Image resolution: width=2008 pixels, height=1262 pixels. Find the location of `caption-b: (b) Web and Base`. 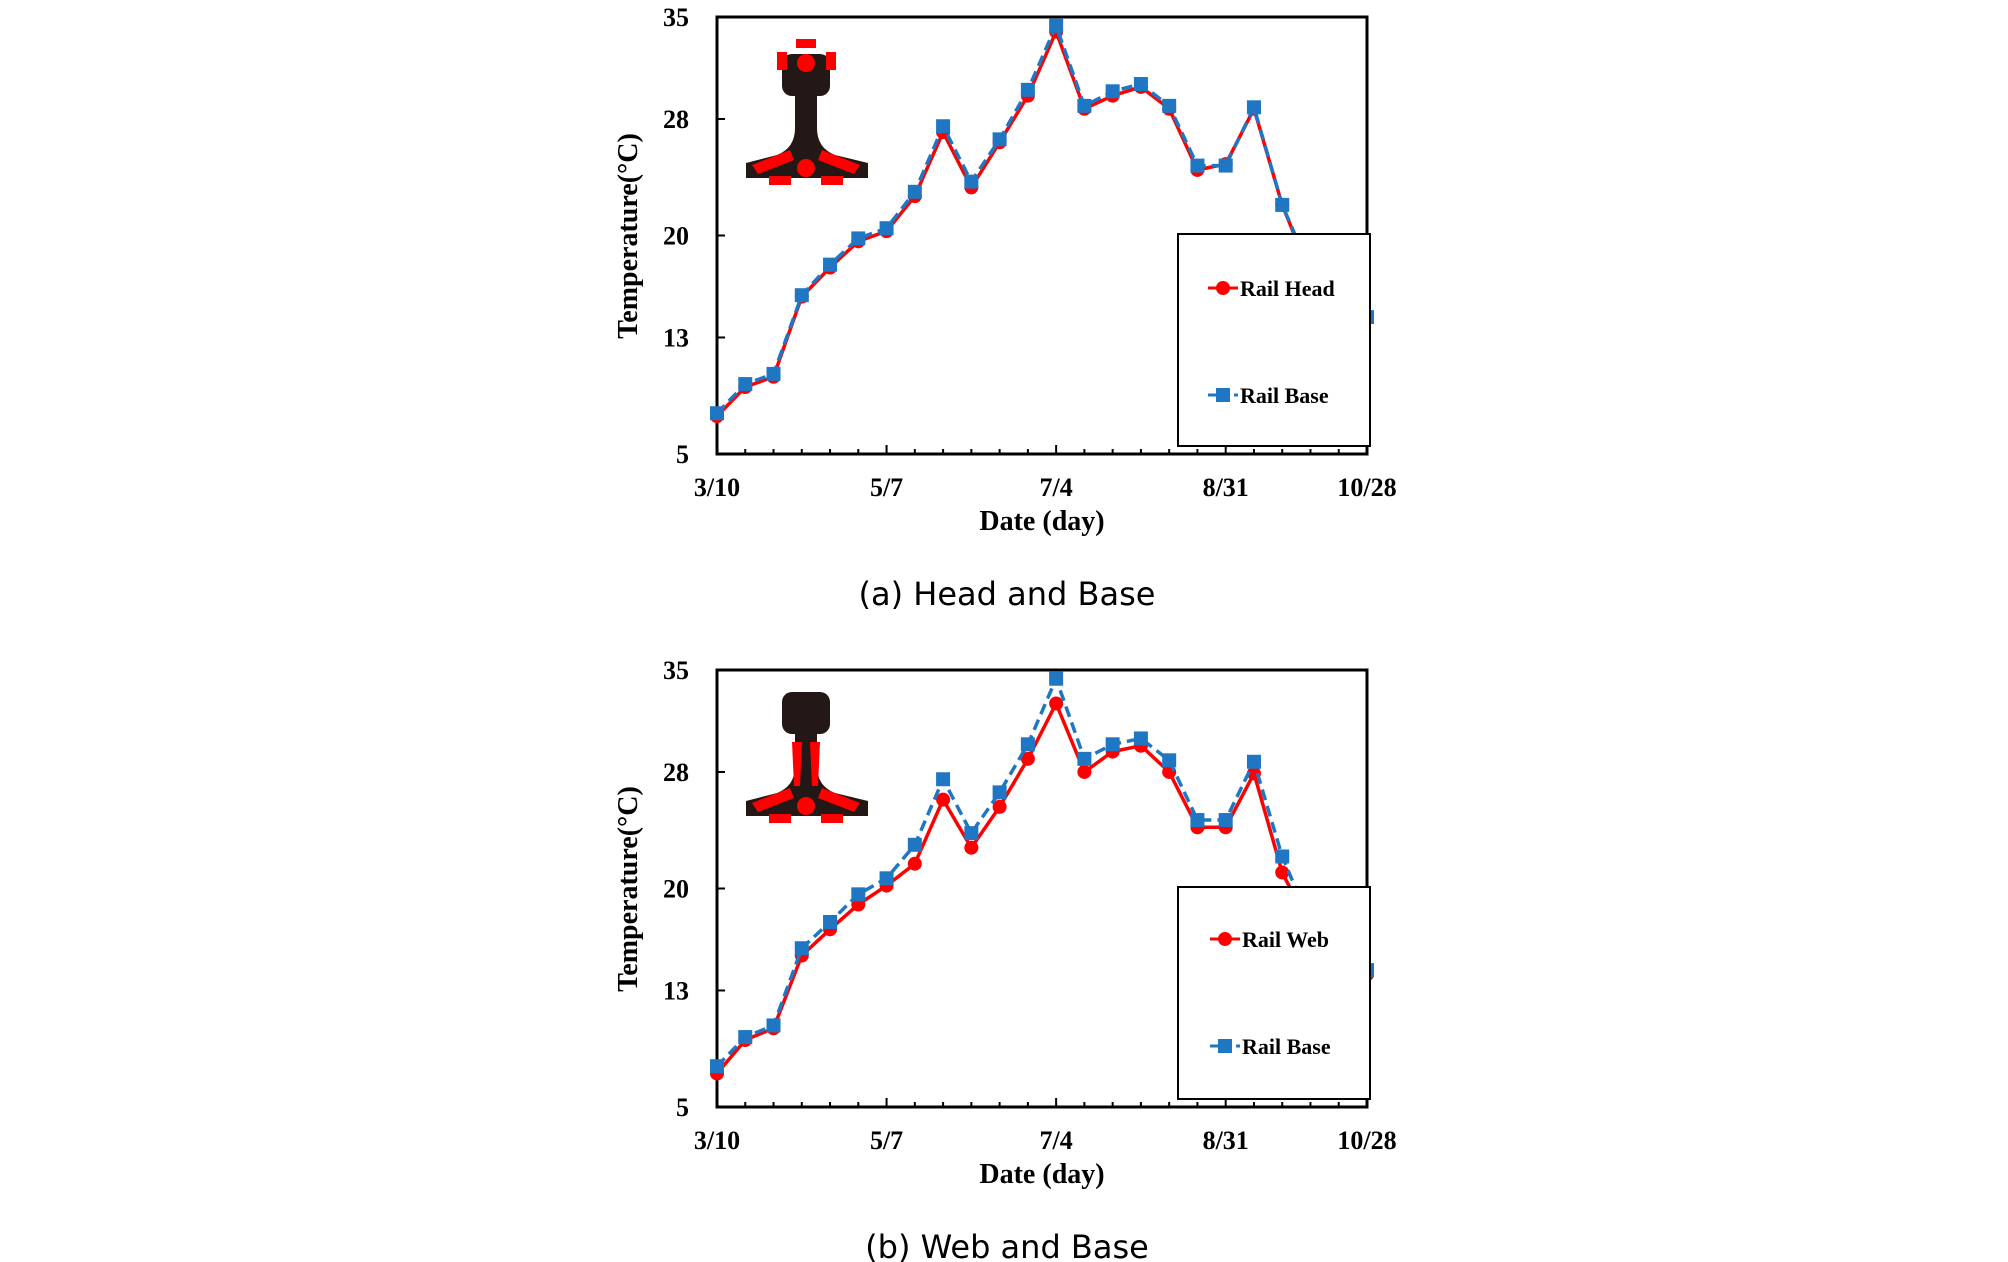

caption-b: (b) Web and Base is located at coordinates (1007, 1245).